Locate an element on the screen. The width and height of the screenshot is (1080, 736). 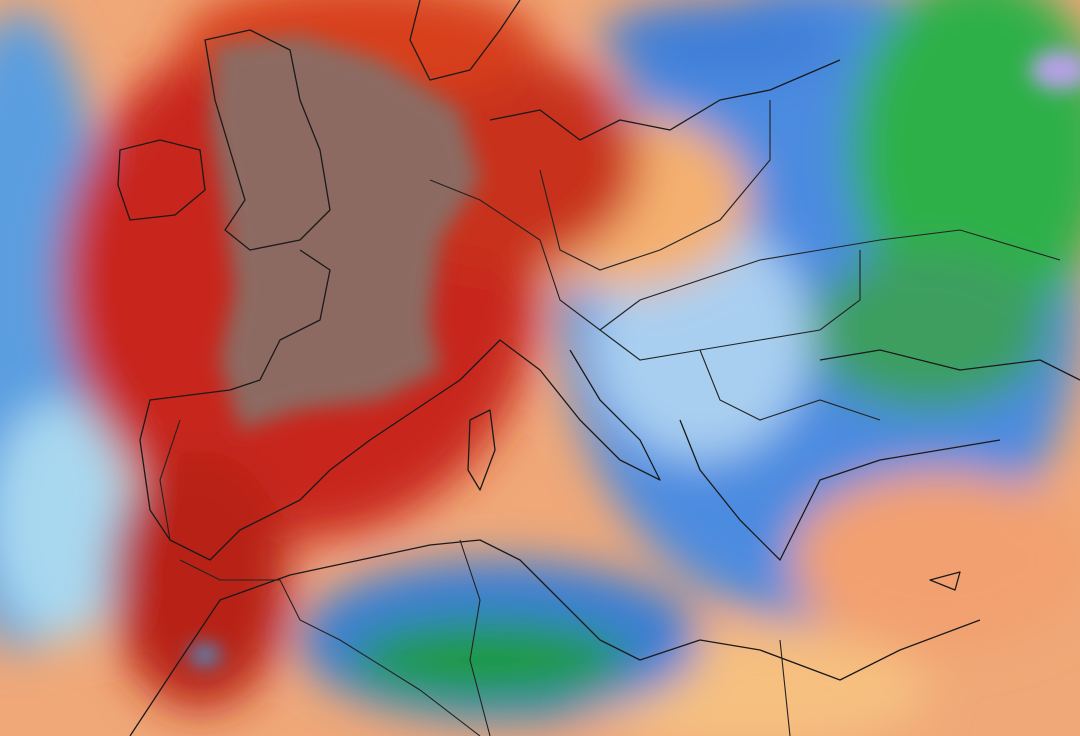
cool-zone-west is located at coordinates (65, 520).